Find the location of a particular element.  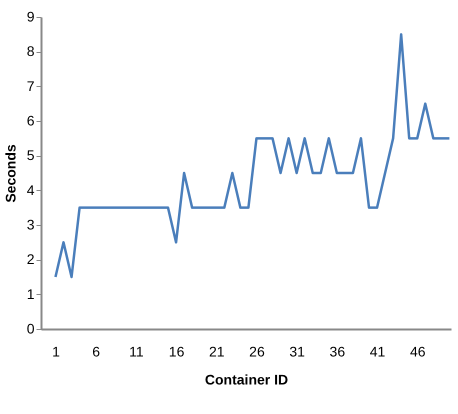

y-tick-label: 5 is located at coordinates (30, 155).